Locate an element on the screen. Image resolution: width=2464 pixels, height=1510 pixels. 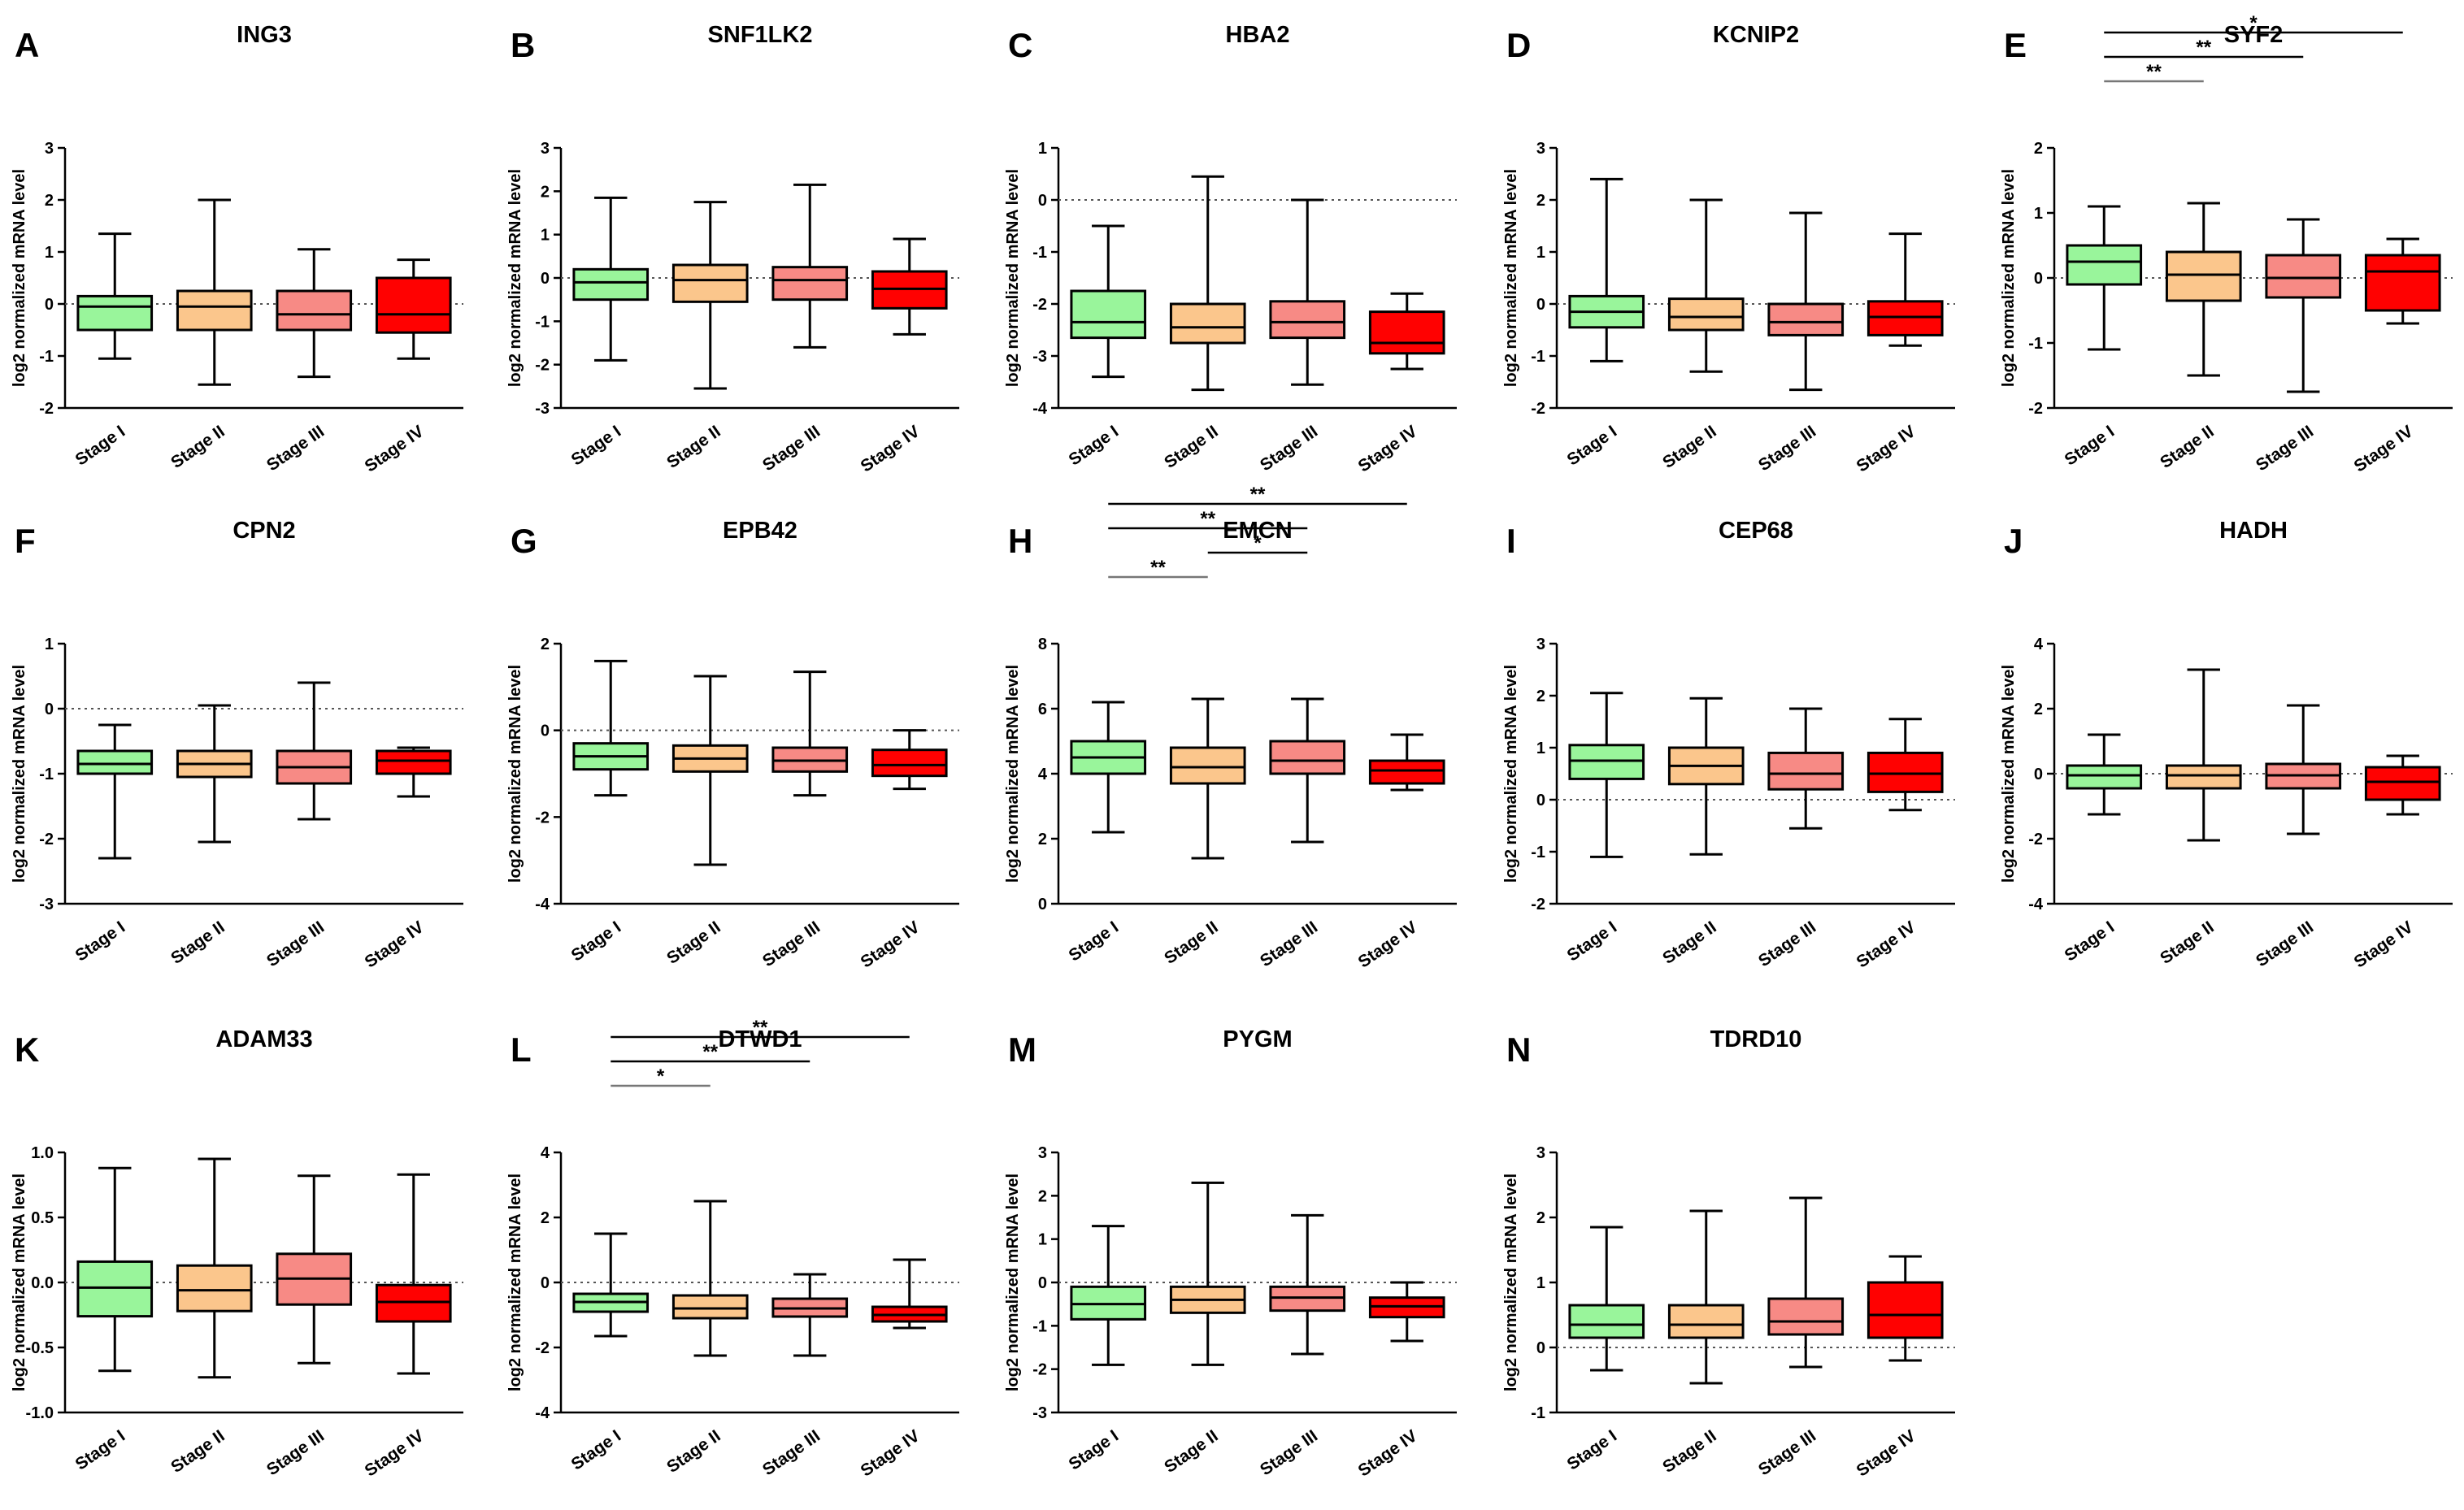
panel-title: CEP68 is located at coordinates (1756, 531).